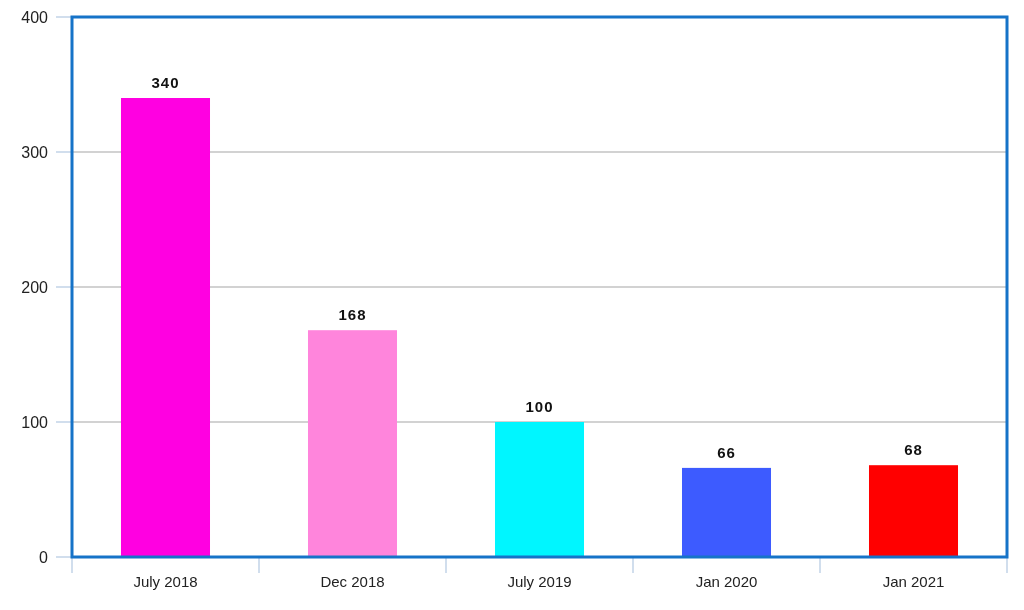  What do you see at coordinates (44, 557) in the screenshot?
I see `y-tick-label: 0` at bounding box center [44, 557].